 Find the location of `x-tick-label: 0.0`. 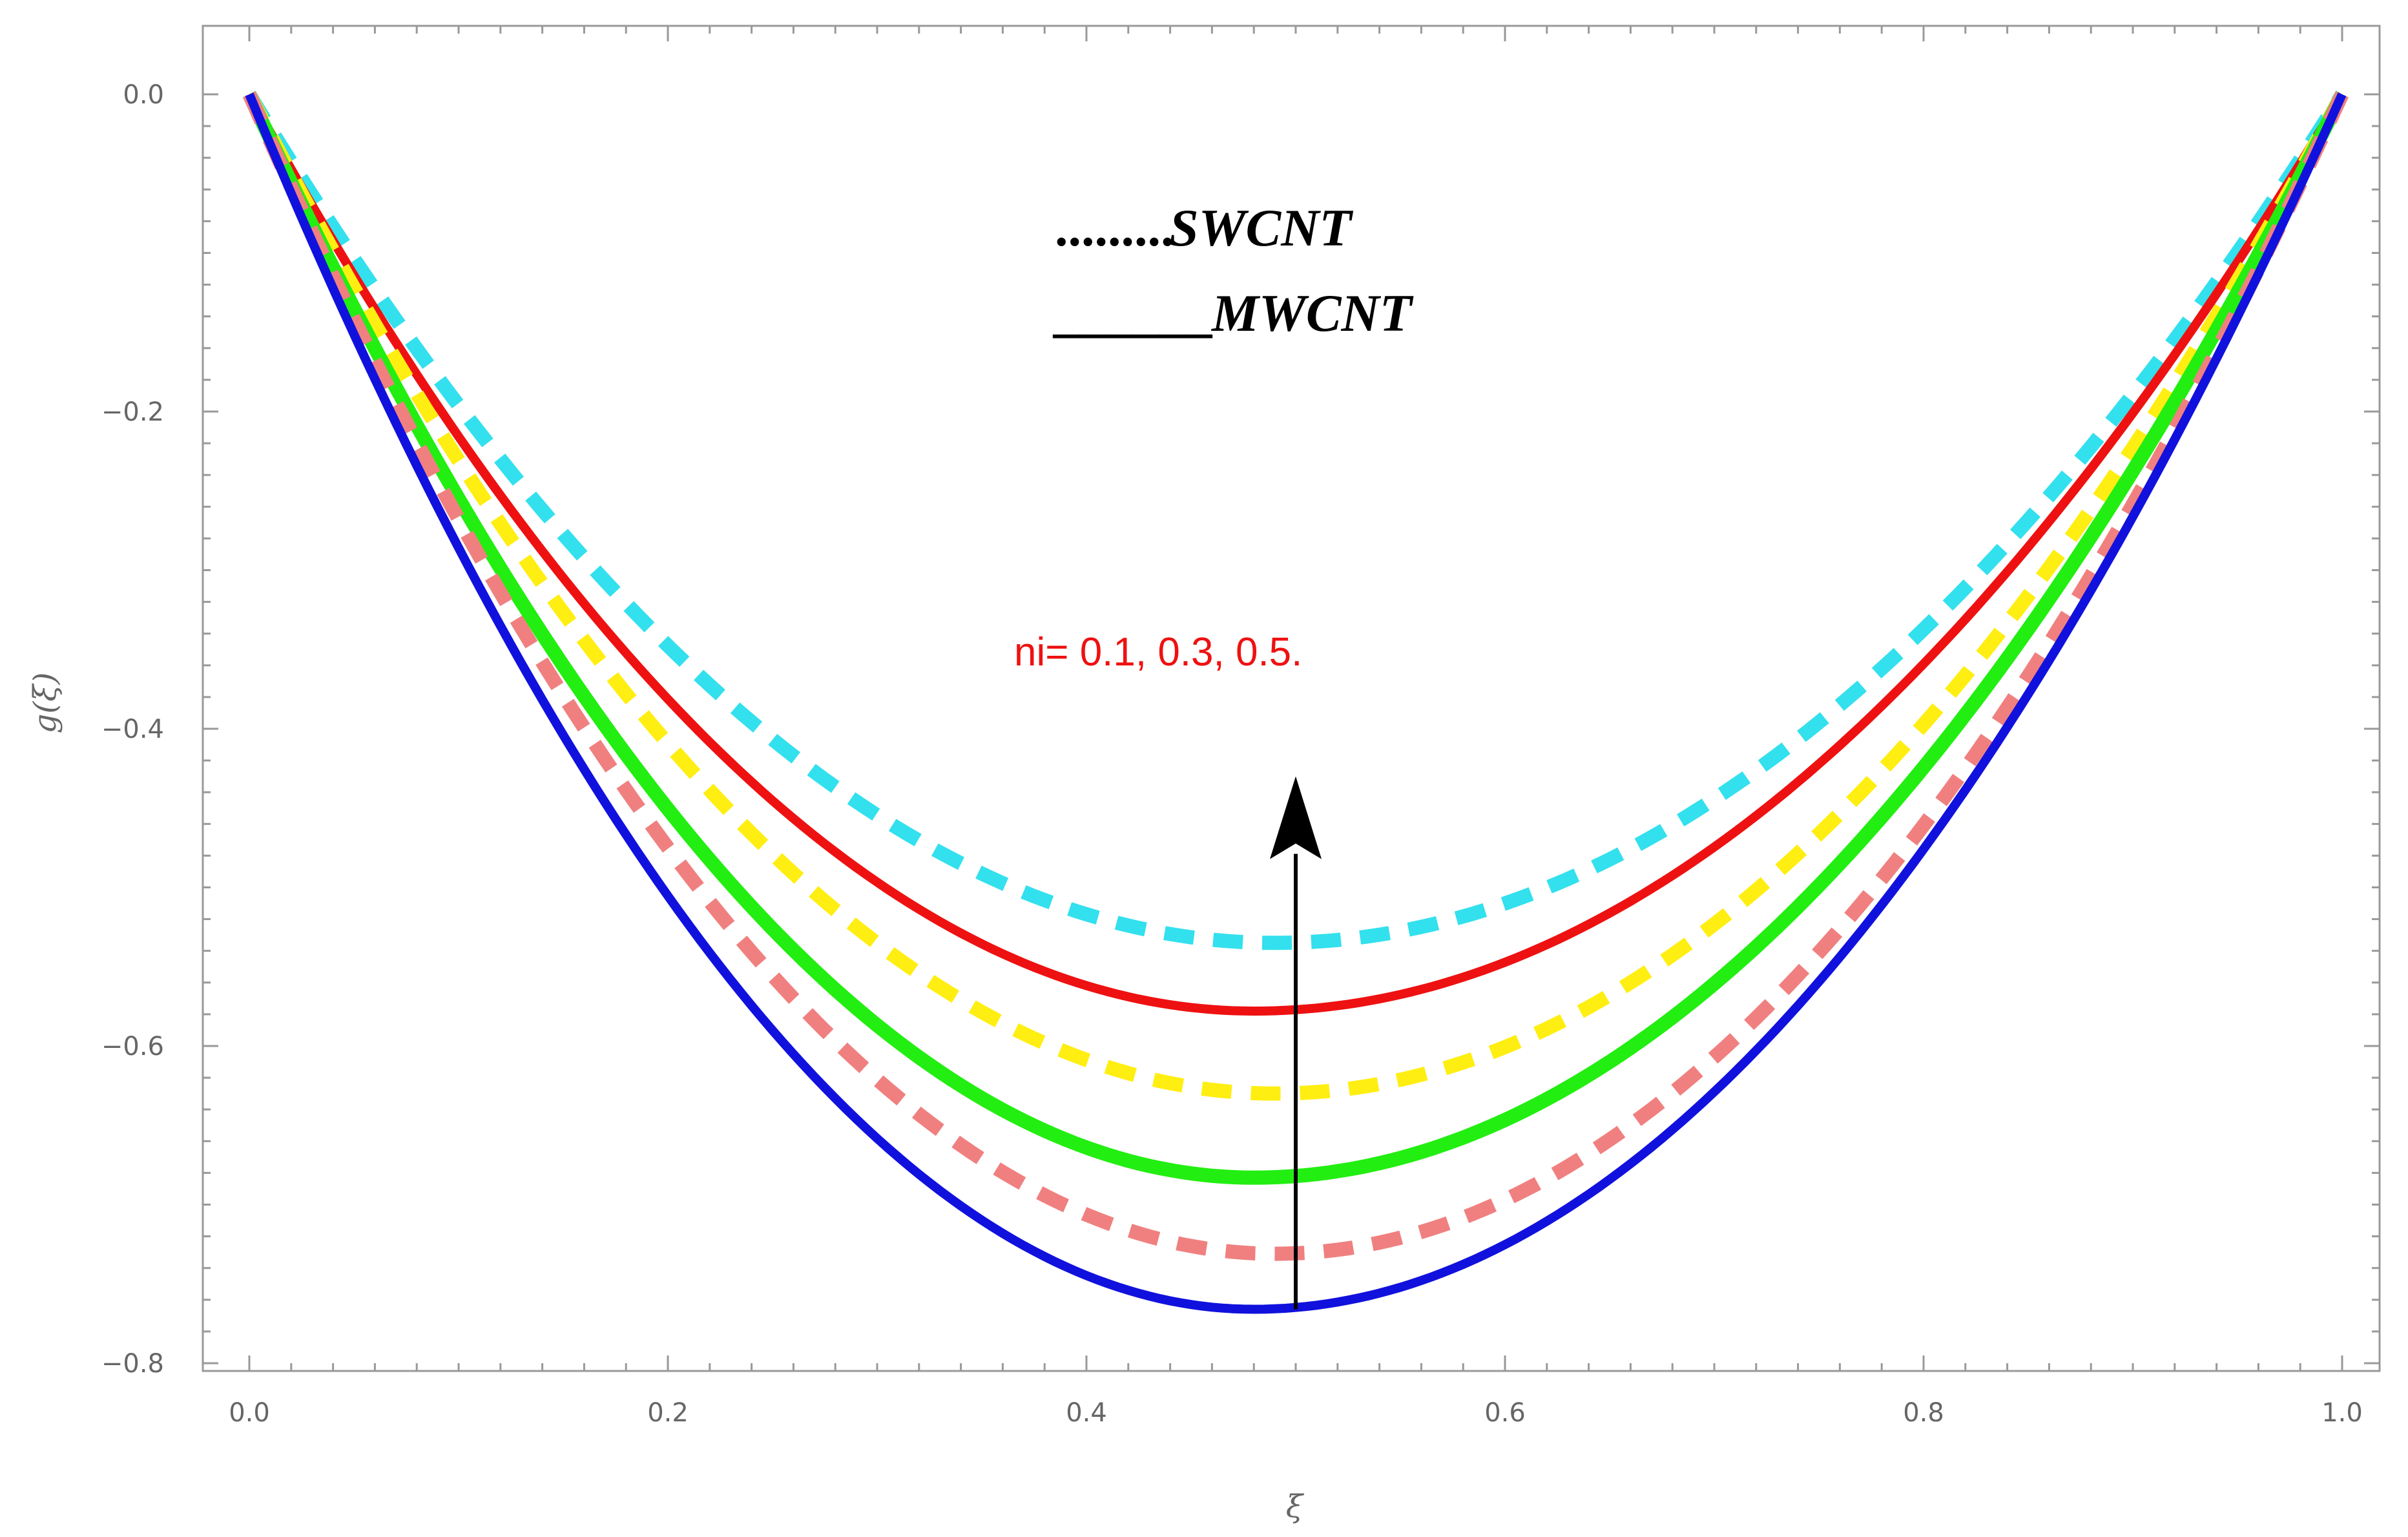

x-tick-label: 0.0 is located at coordinates (249, 1413).